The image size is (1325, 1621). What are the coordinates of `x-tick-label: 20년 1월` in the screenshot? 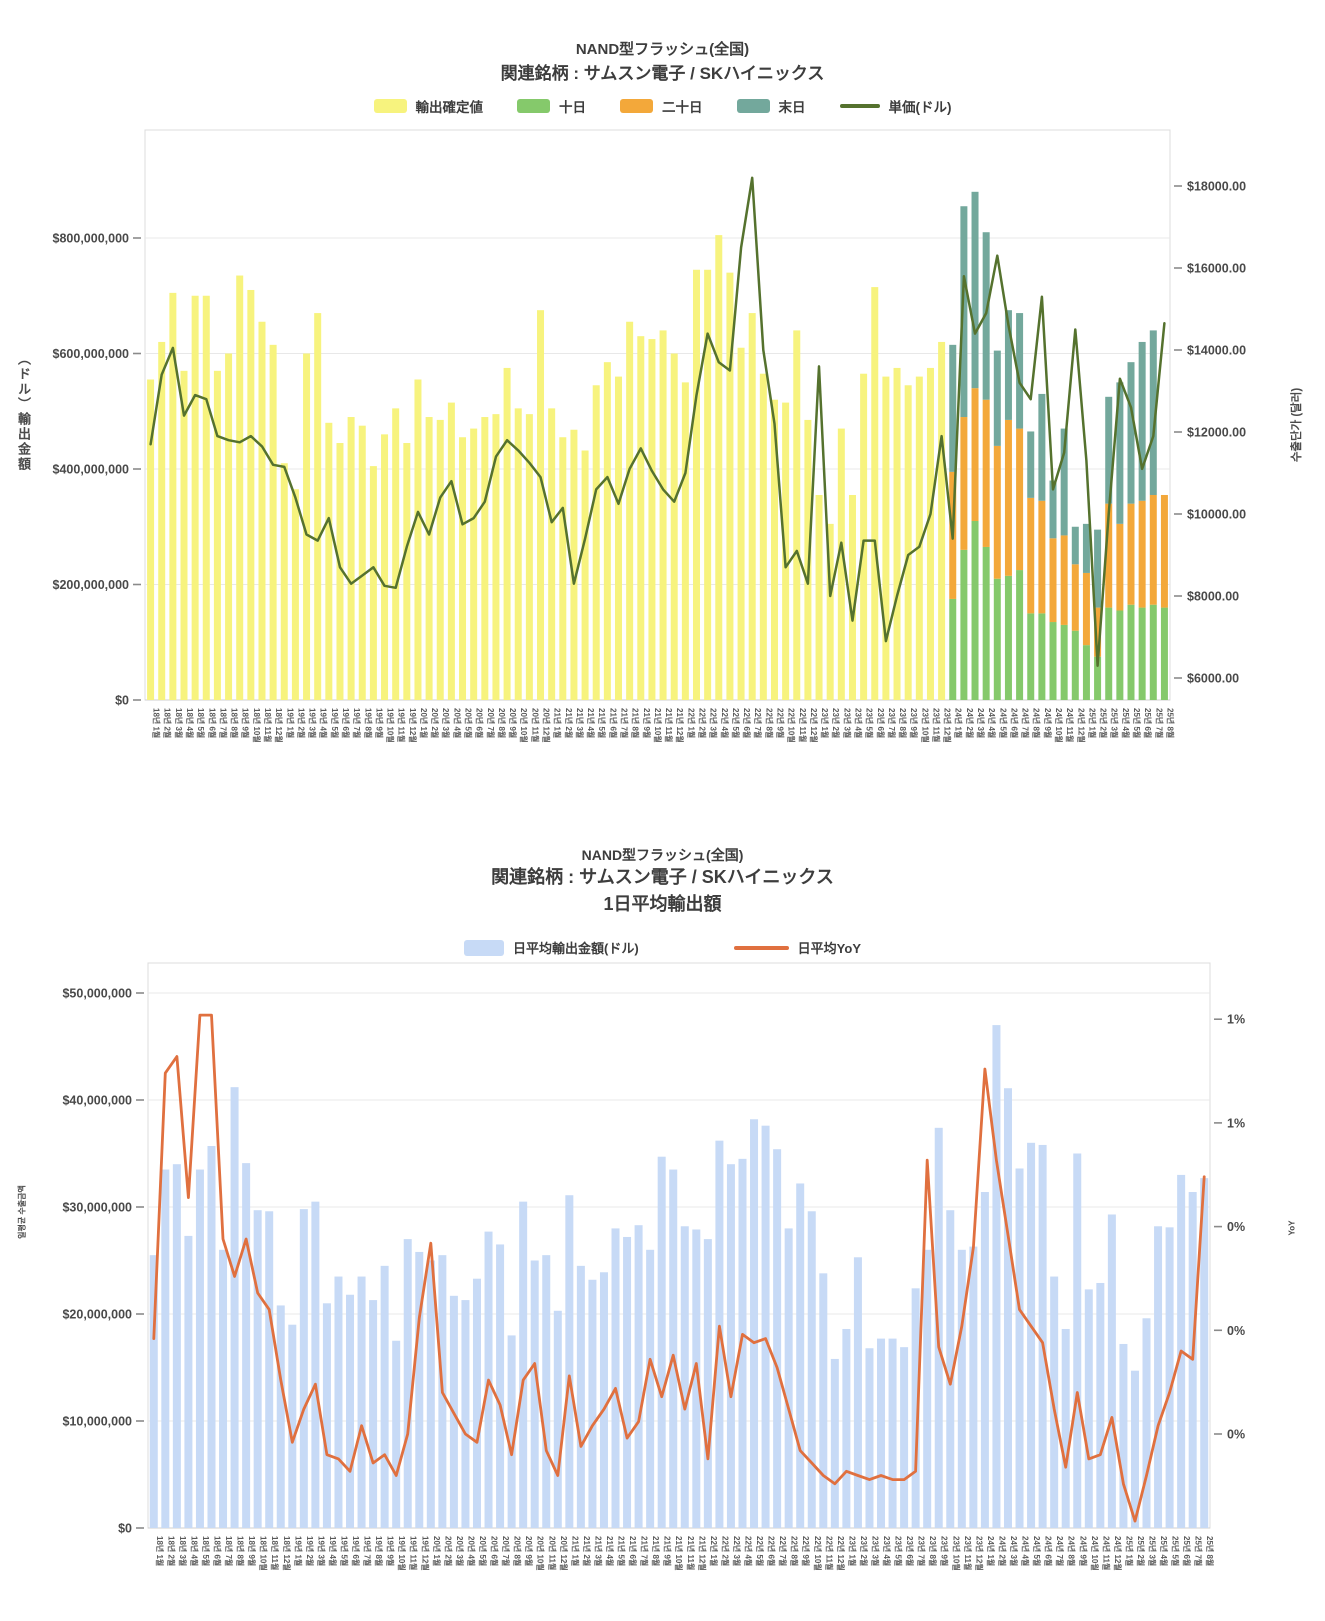 It's located at (437, 1551).